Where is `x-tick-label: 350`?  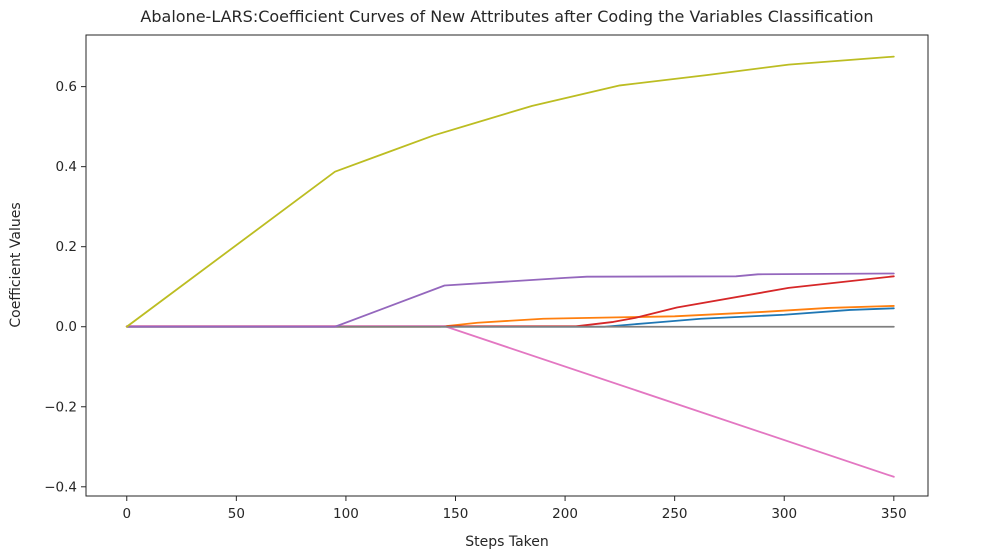 x-tick-label: 350 is located at coordinates (894, 514).